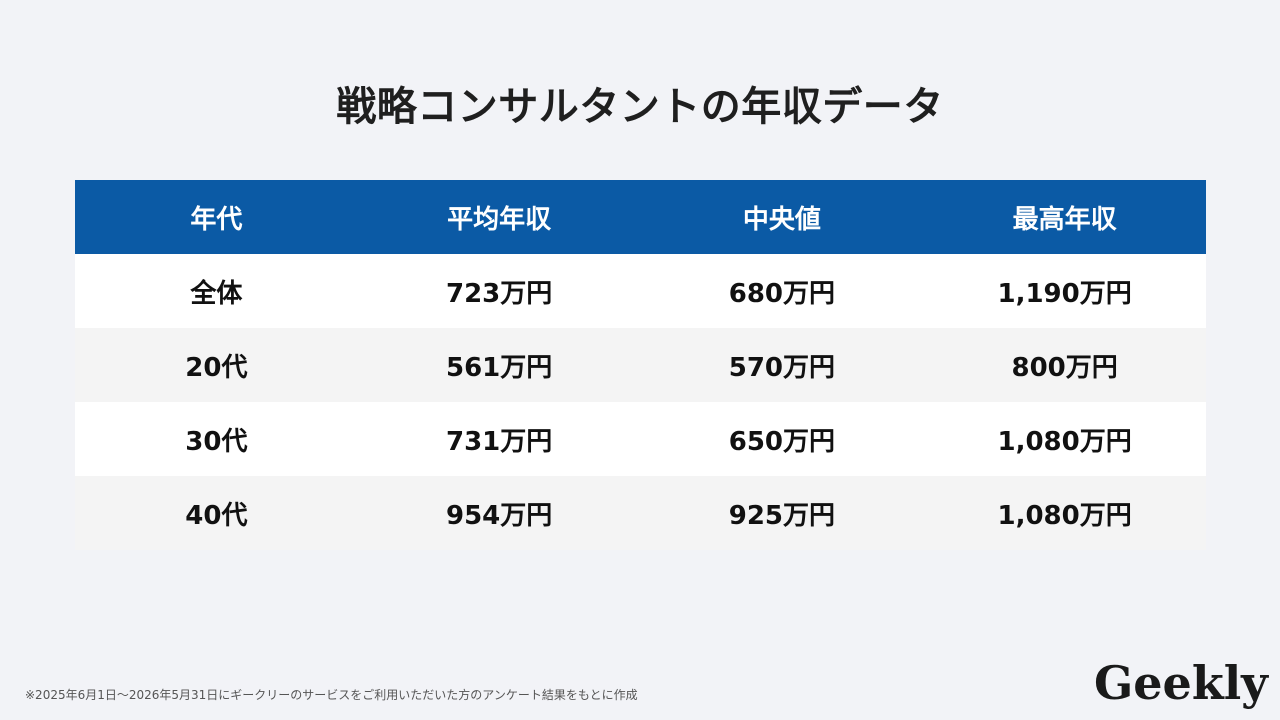 Image resolution: width=1280 pixels, height=720 pixels. I want to click on table-cell: 全体, so click(216, 293).